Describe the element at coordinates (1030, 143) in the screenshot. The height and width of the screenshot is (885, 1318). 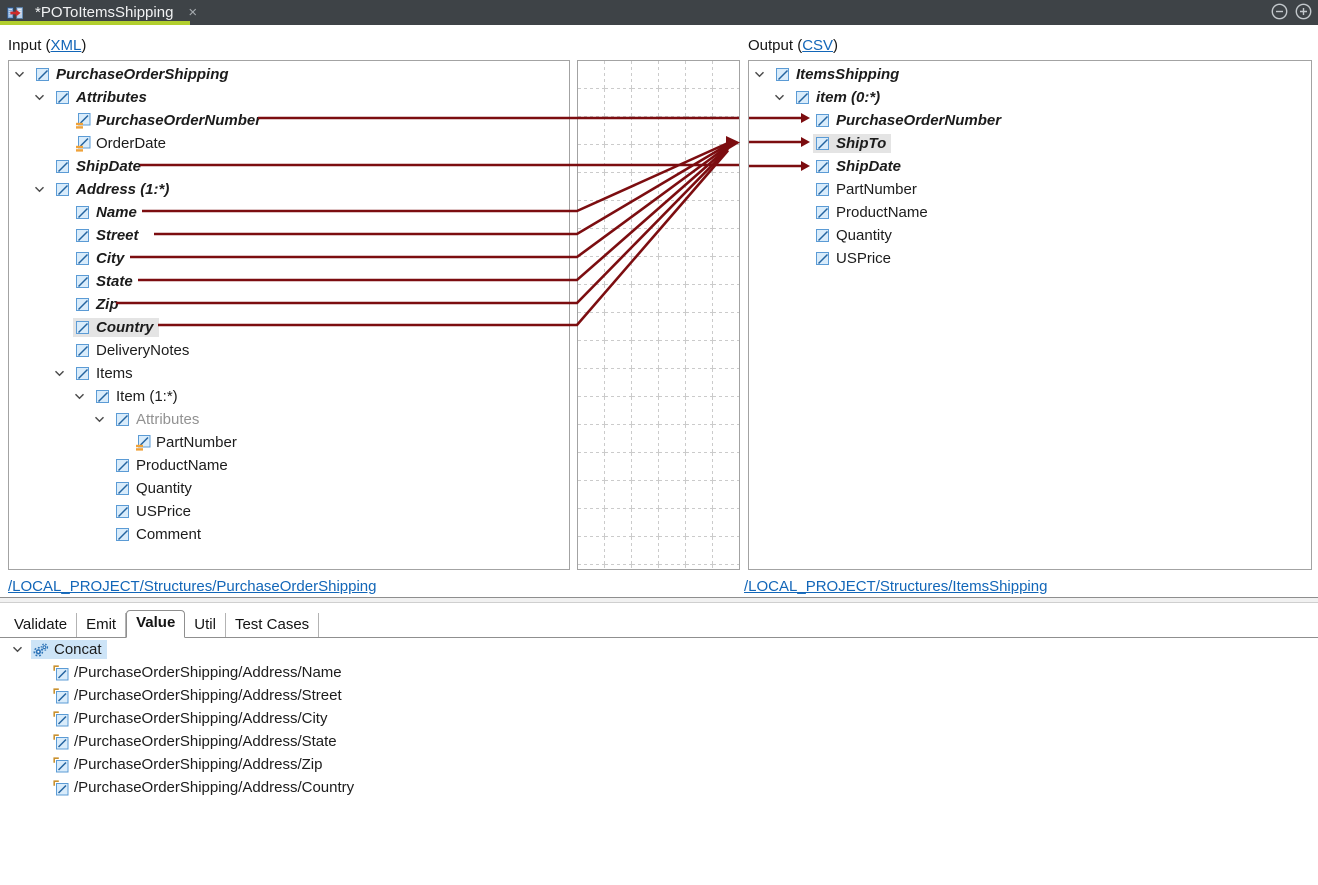
I see `tree-item-shipto: ShipTo` at that location.